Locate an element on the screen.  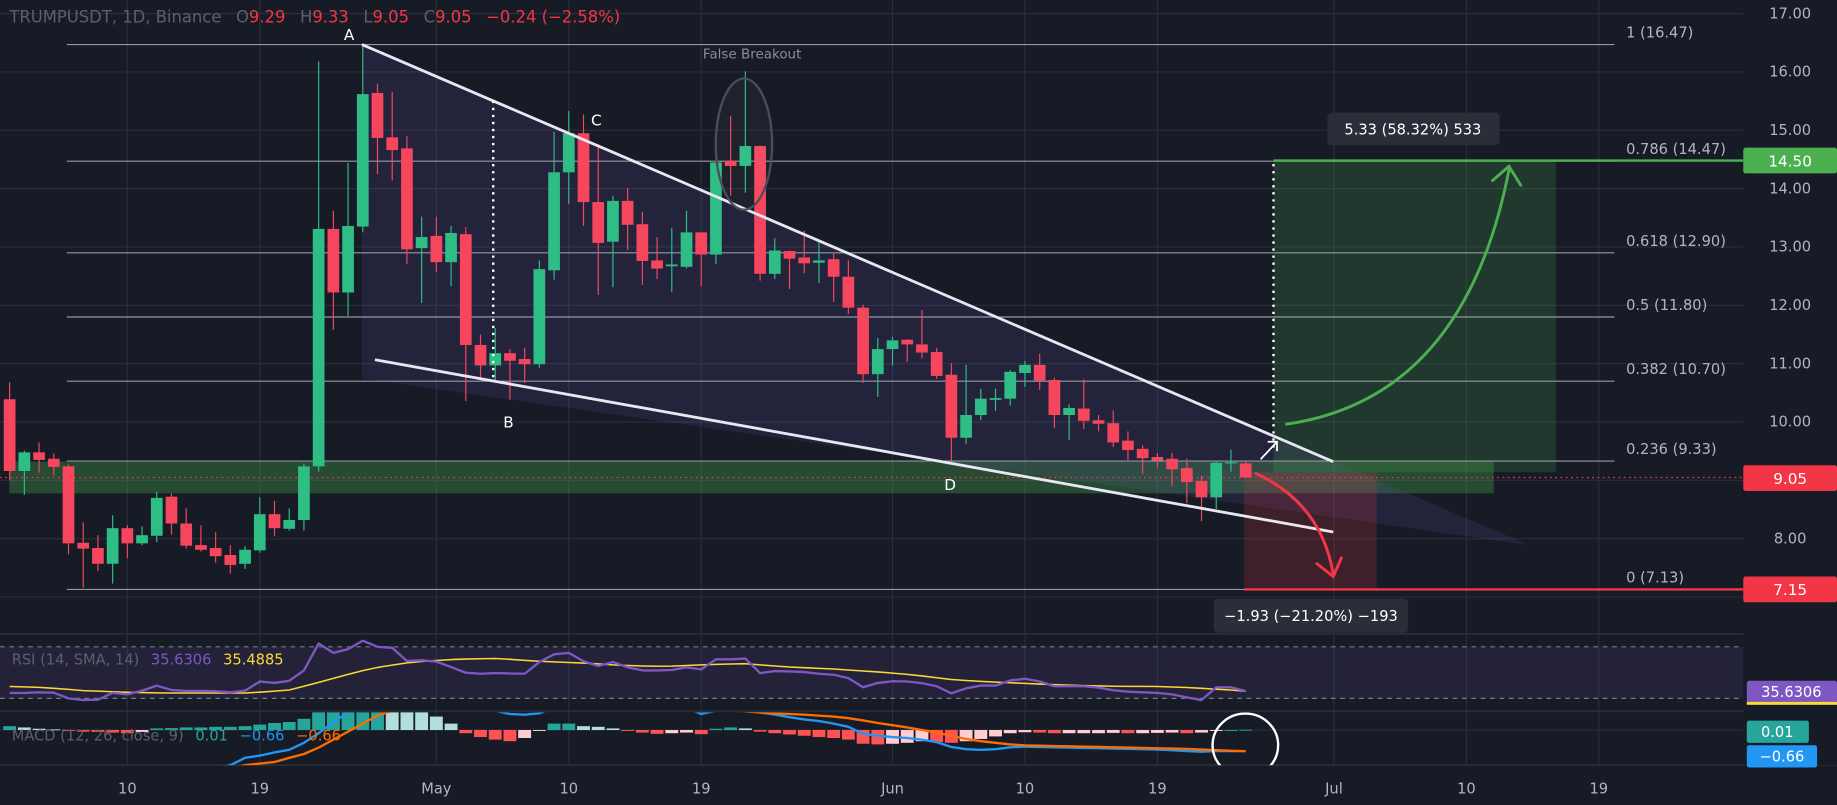
time-axis: 10 19 May 10 19 Jun 10 19 Jul 10 19 is located at coordinates (863, 788).